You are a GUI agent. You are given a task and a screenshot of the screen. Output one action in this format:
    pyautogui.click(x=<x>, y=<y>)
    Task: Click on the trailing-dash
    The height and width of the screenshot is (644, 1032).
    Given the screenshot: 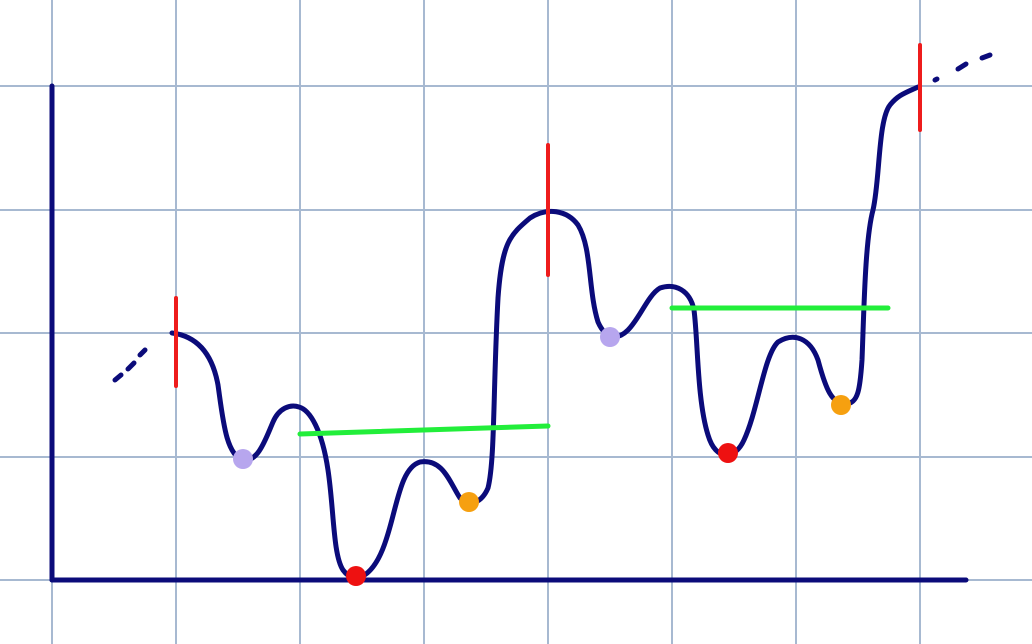 What is the action you would take?
    pyautogui.click(x=962, y=67)
    